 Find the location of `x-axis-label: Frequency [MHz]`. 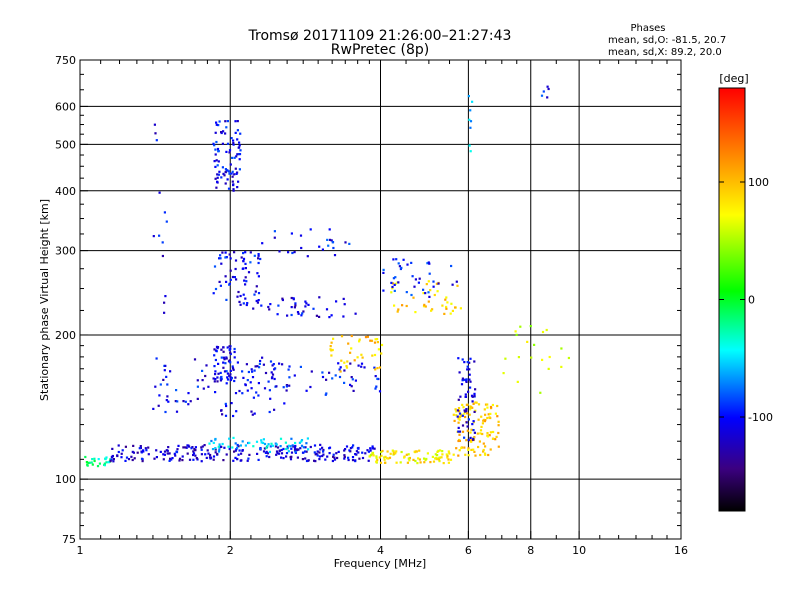

x-axis-label: Frequency [MHz] is located at coordinates (380, 563).